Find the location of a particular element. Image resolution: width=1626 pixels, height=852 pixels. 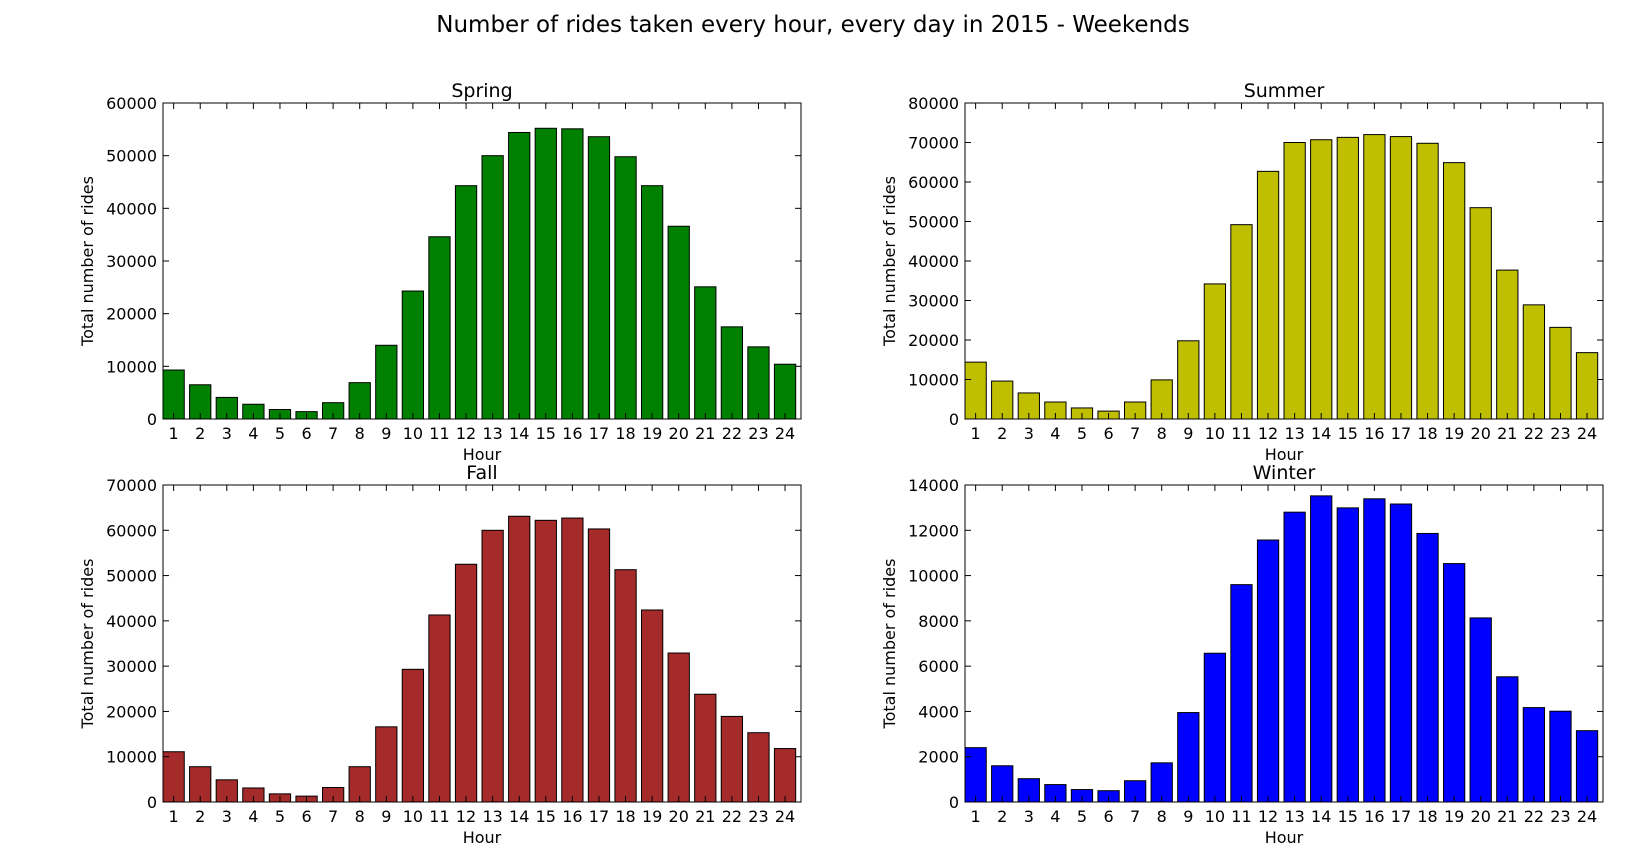

x-tick-label: 2 is located at coordinates (200, 816).